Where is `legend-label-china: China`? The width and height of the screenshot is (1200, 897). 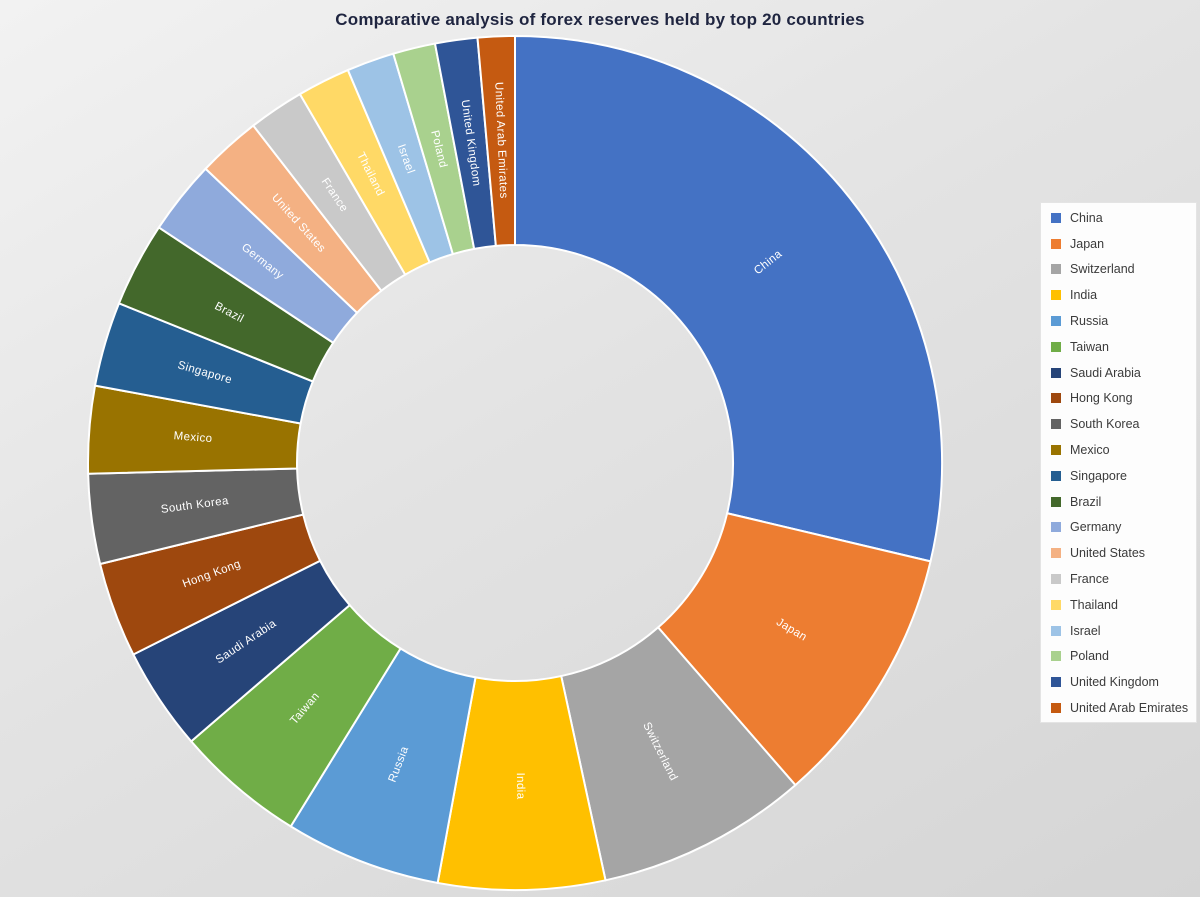 legend-label-china: China is located at coordinates (1086, 217).